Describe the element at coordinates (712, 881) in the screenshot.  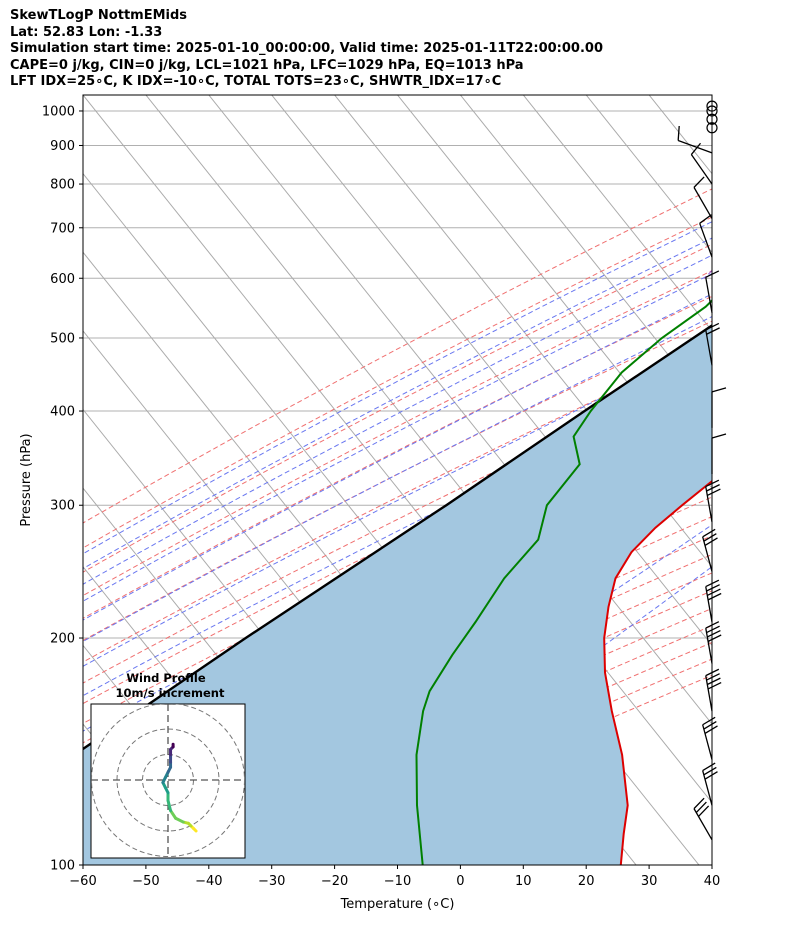
I see `x-tick-label: 40` at that location.